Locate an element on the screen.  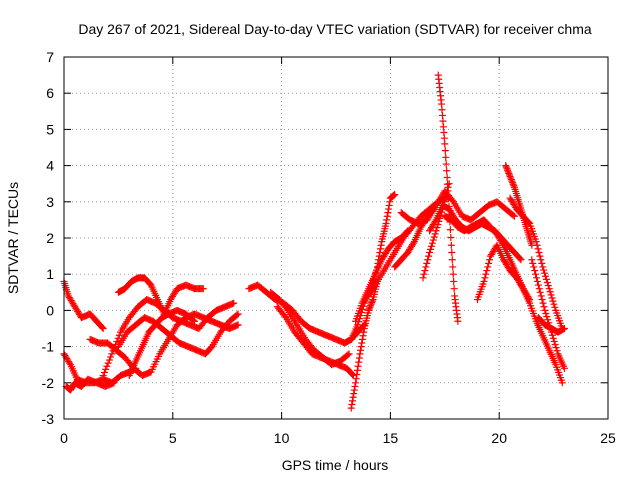
y-tick-labels: -3 -2 -1 0 1 2 3 4 5 6 7 is located at coordinates (48, 238).